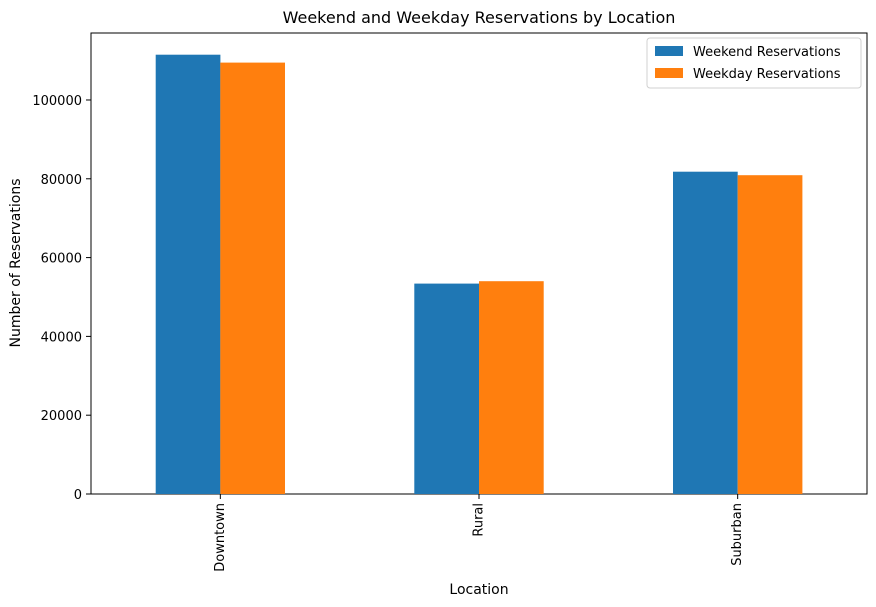 Image resolution: width=876 pixels, height=607 pixels. I want to click on y-axis-label: Number of Reservations, so click(16, 263).